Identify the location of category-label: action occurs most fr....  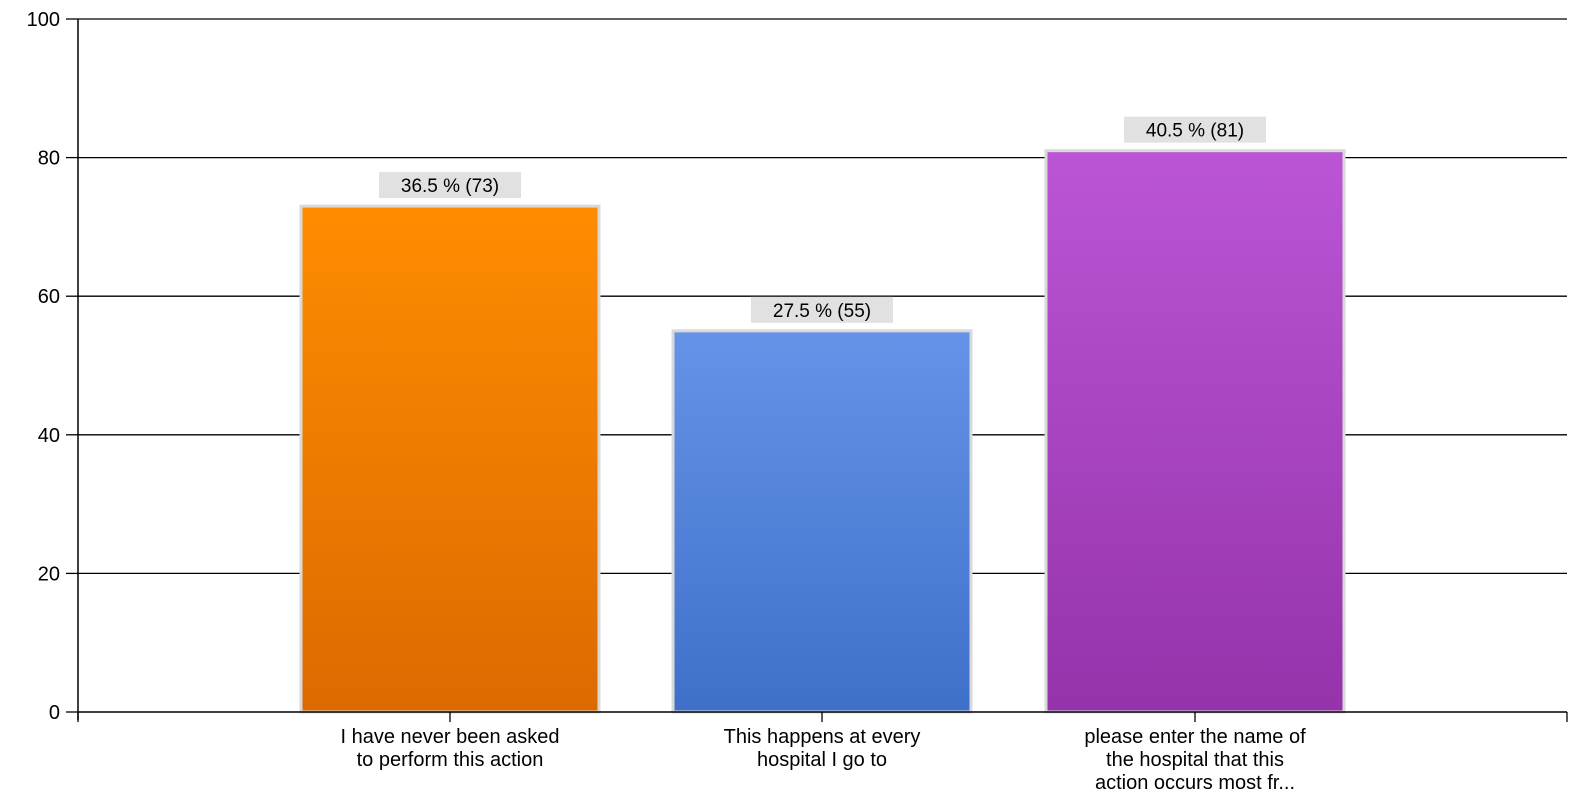
(1195, 783).